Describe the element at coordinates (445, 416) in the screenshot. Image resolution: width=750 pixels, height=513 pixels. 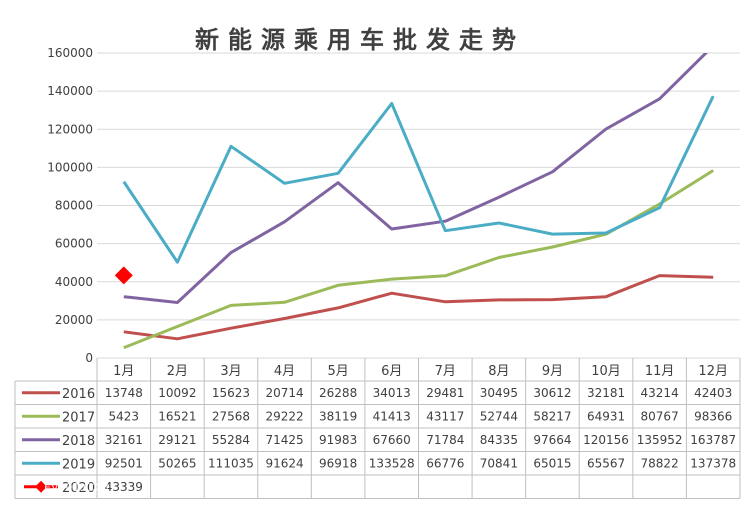
I see `data-label: 43117` at that location.